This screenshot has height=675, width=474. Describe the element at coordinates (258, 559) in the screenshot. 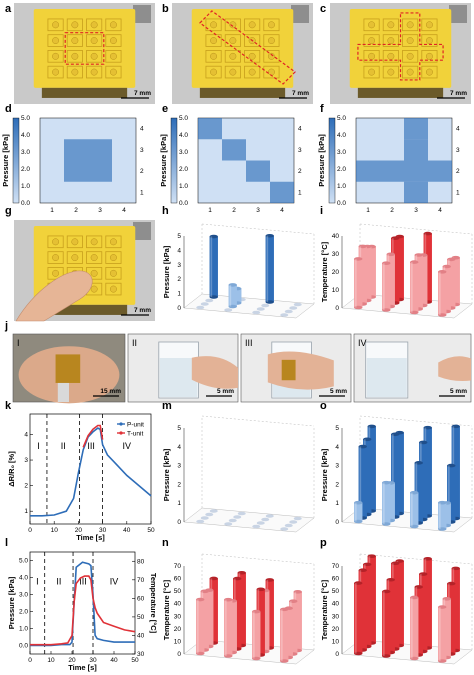

I see `back-edge` at that location.